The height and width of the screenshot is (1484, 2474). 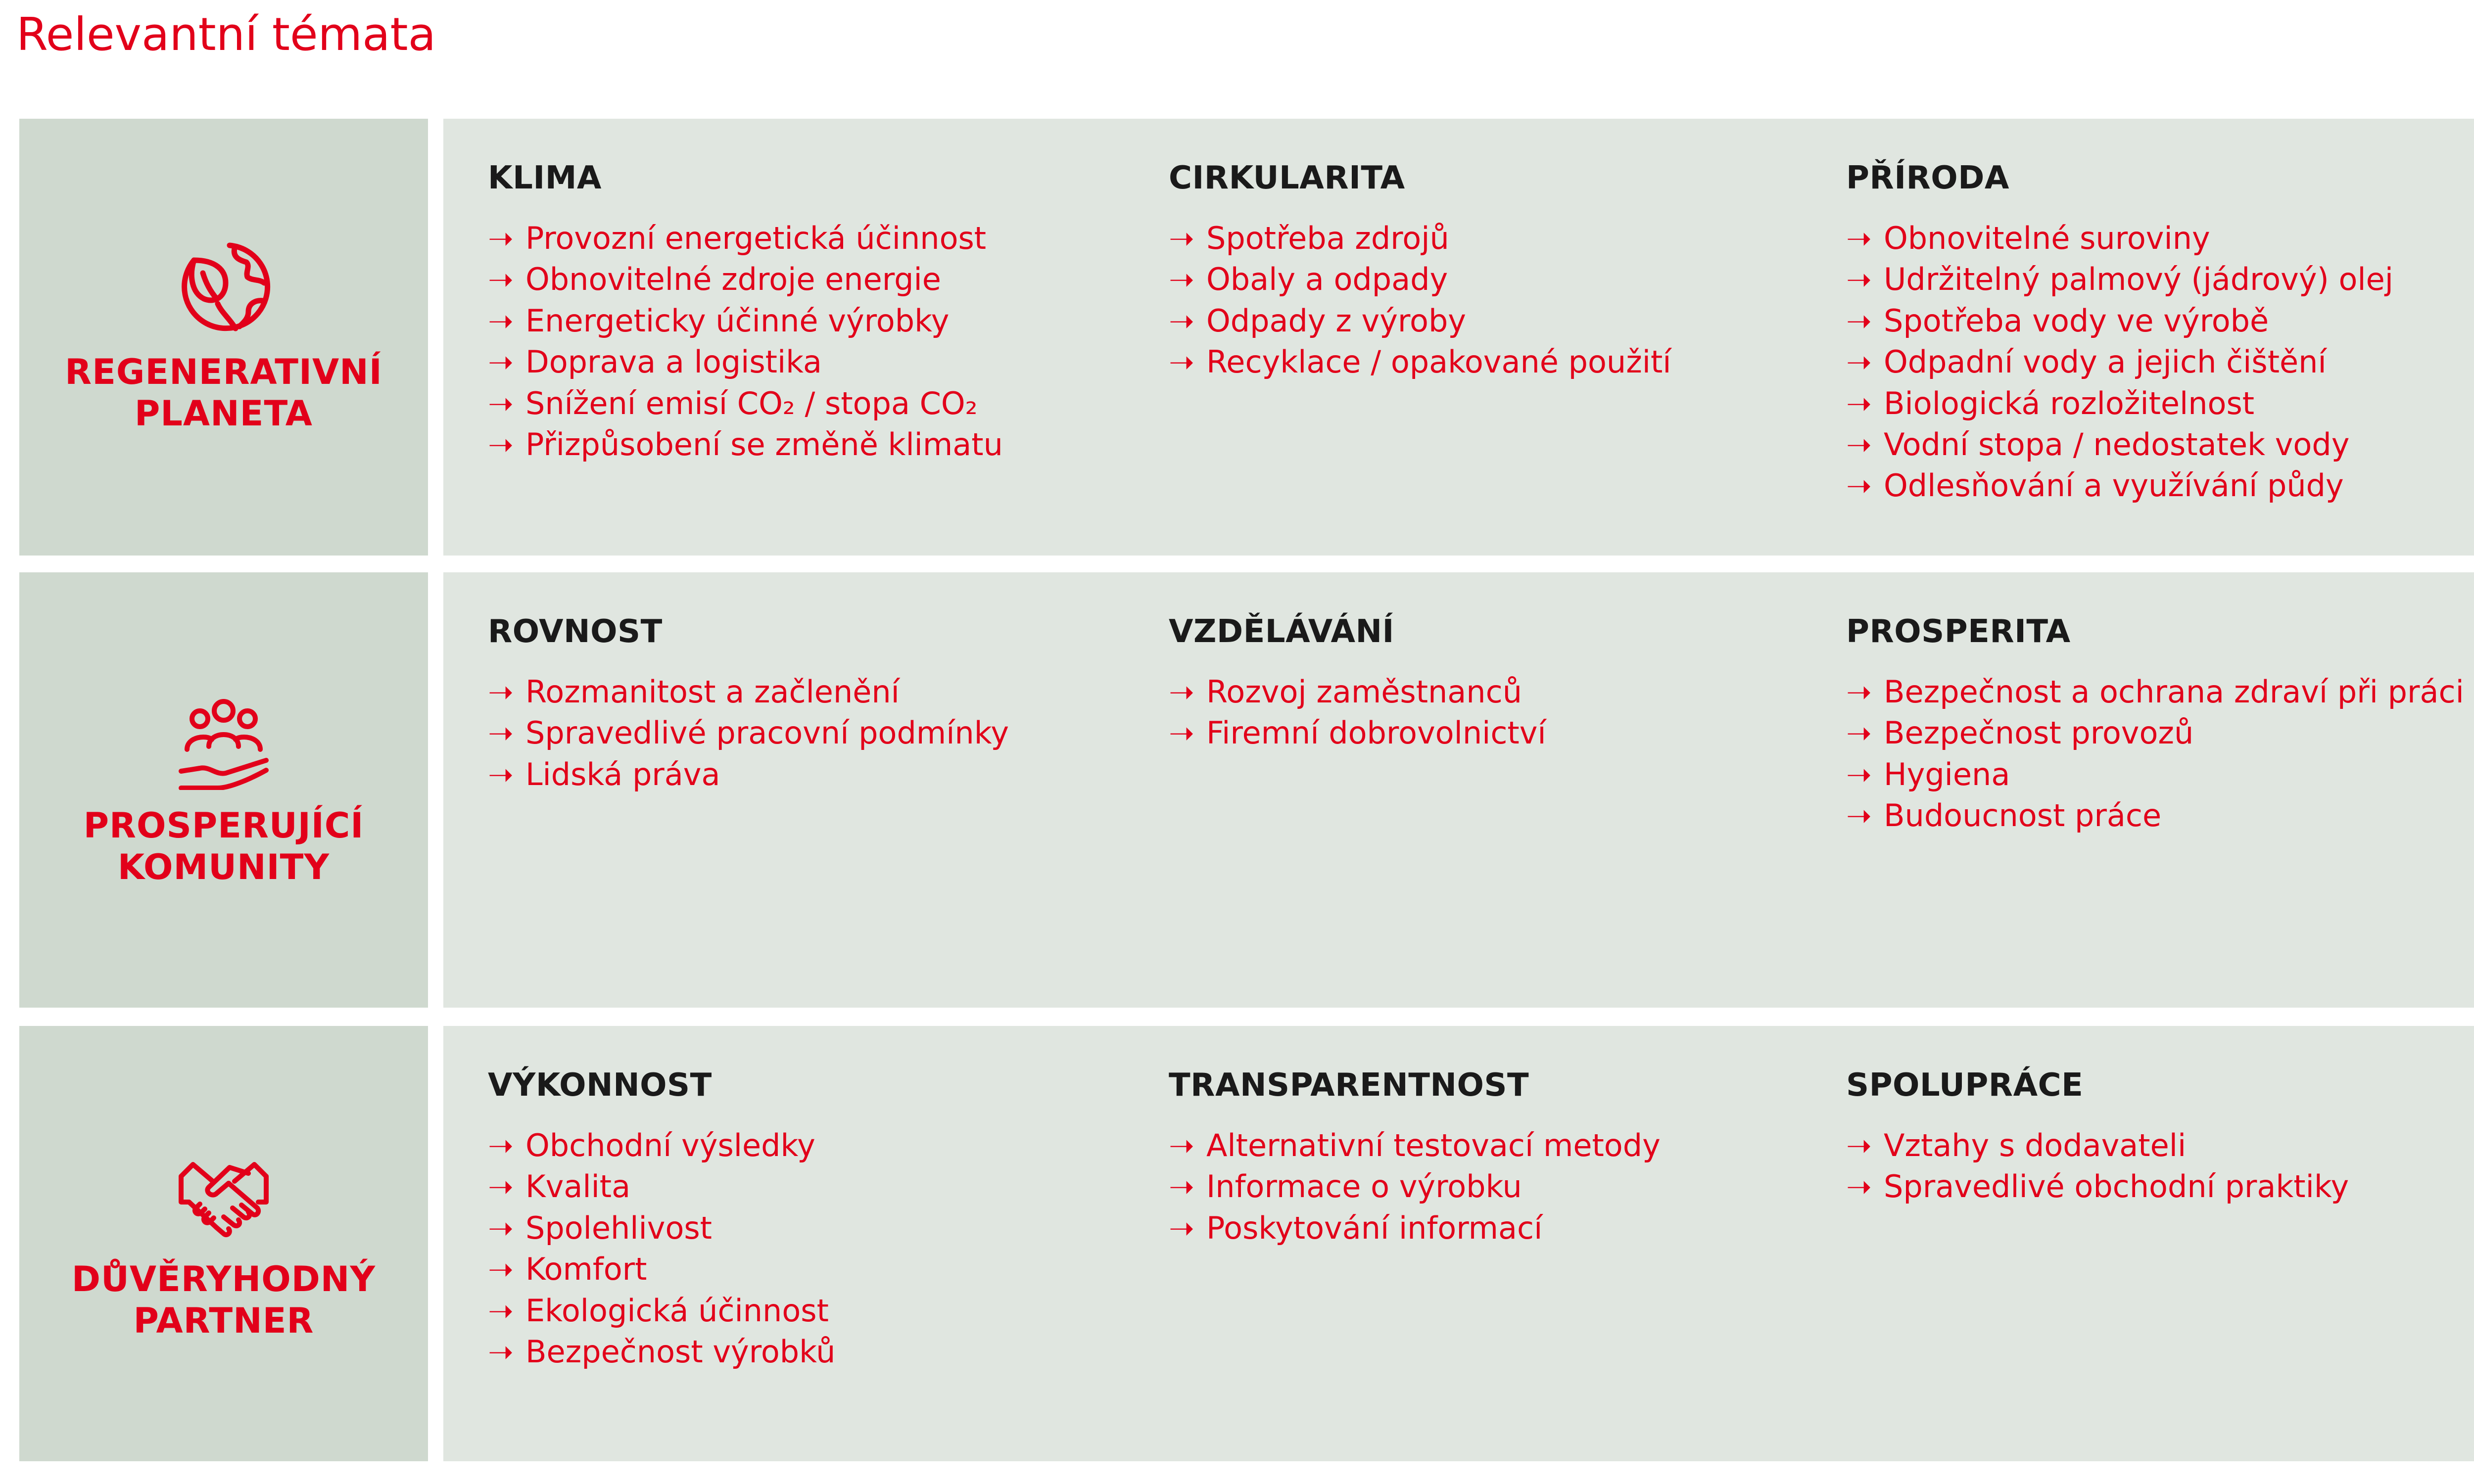 I want to click on list-item: ➝ Ekologická účinnost, so click(x=817, y=1310).